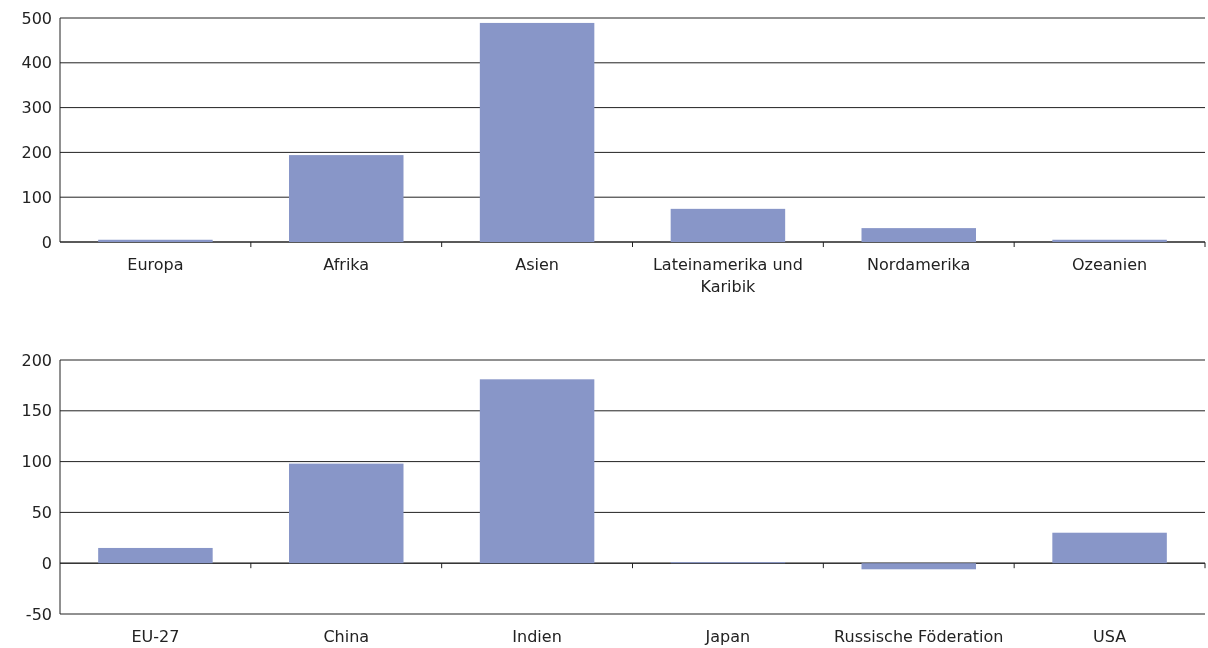 This screenshot has width=1208, height=648. What do you see at coordinates (36, 18) in the screenshot?
I see `y-tick-label: 500` at bounding box center [36, 18].